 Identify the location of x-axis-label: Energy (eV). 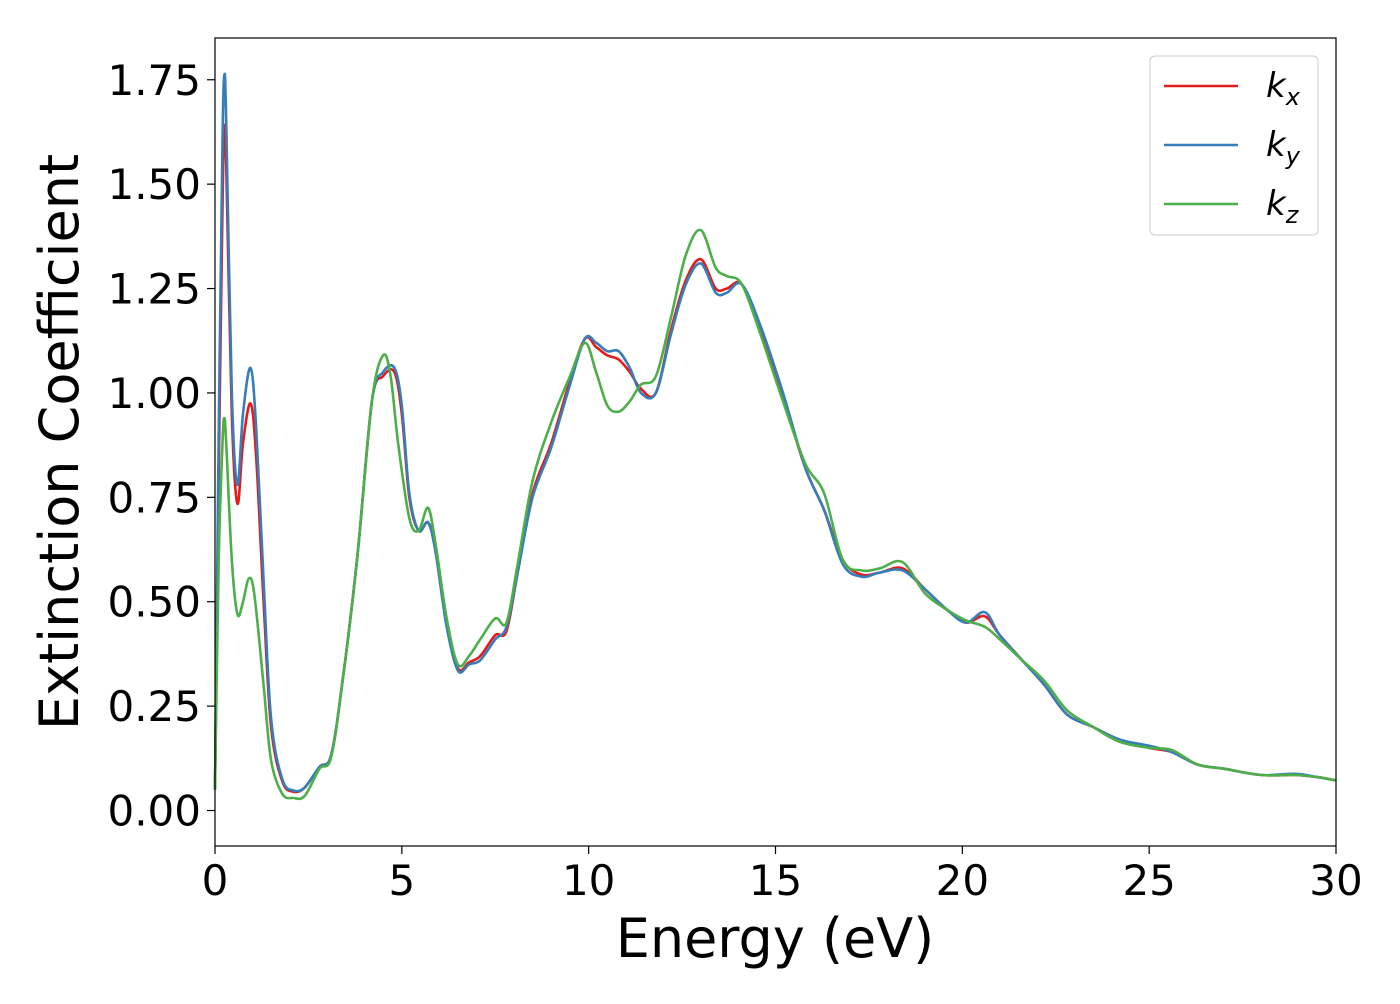
(775, 938).